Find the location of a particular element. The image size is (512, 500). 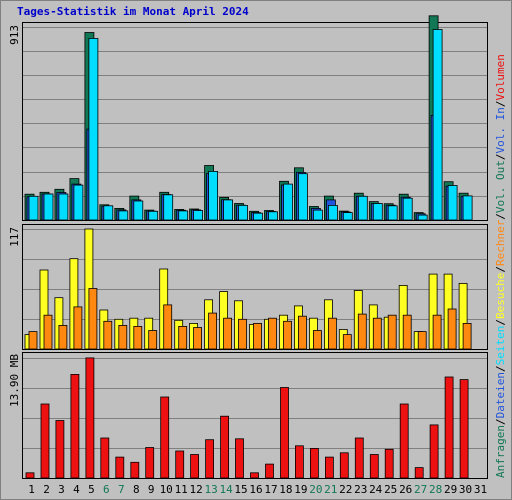

x-tick-label-day-31: 31 is located at coordinates (480, 489).